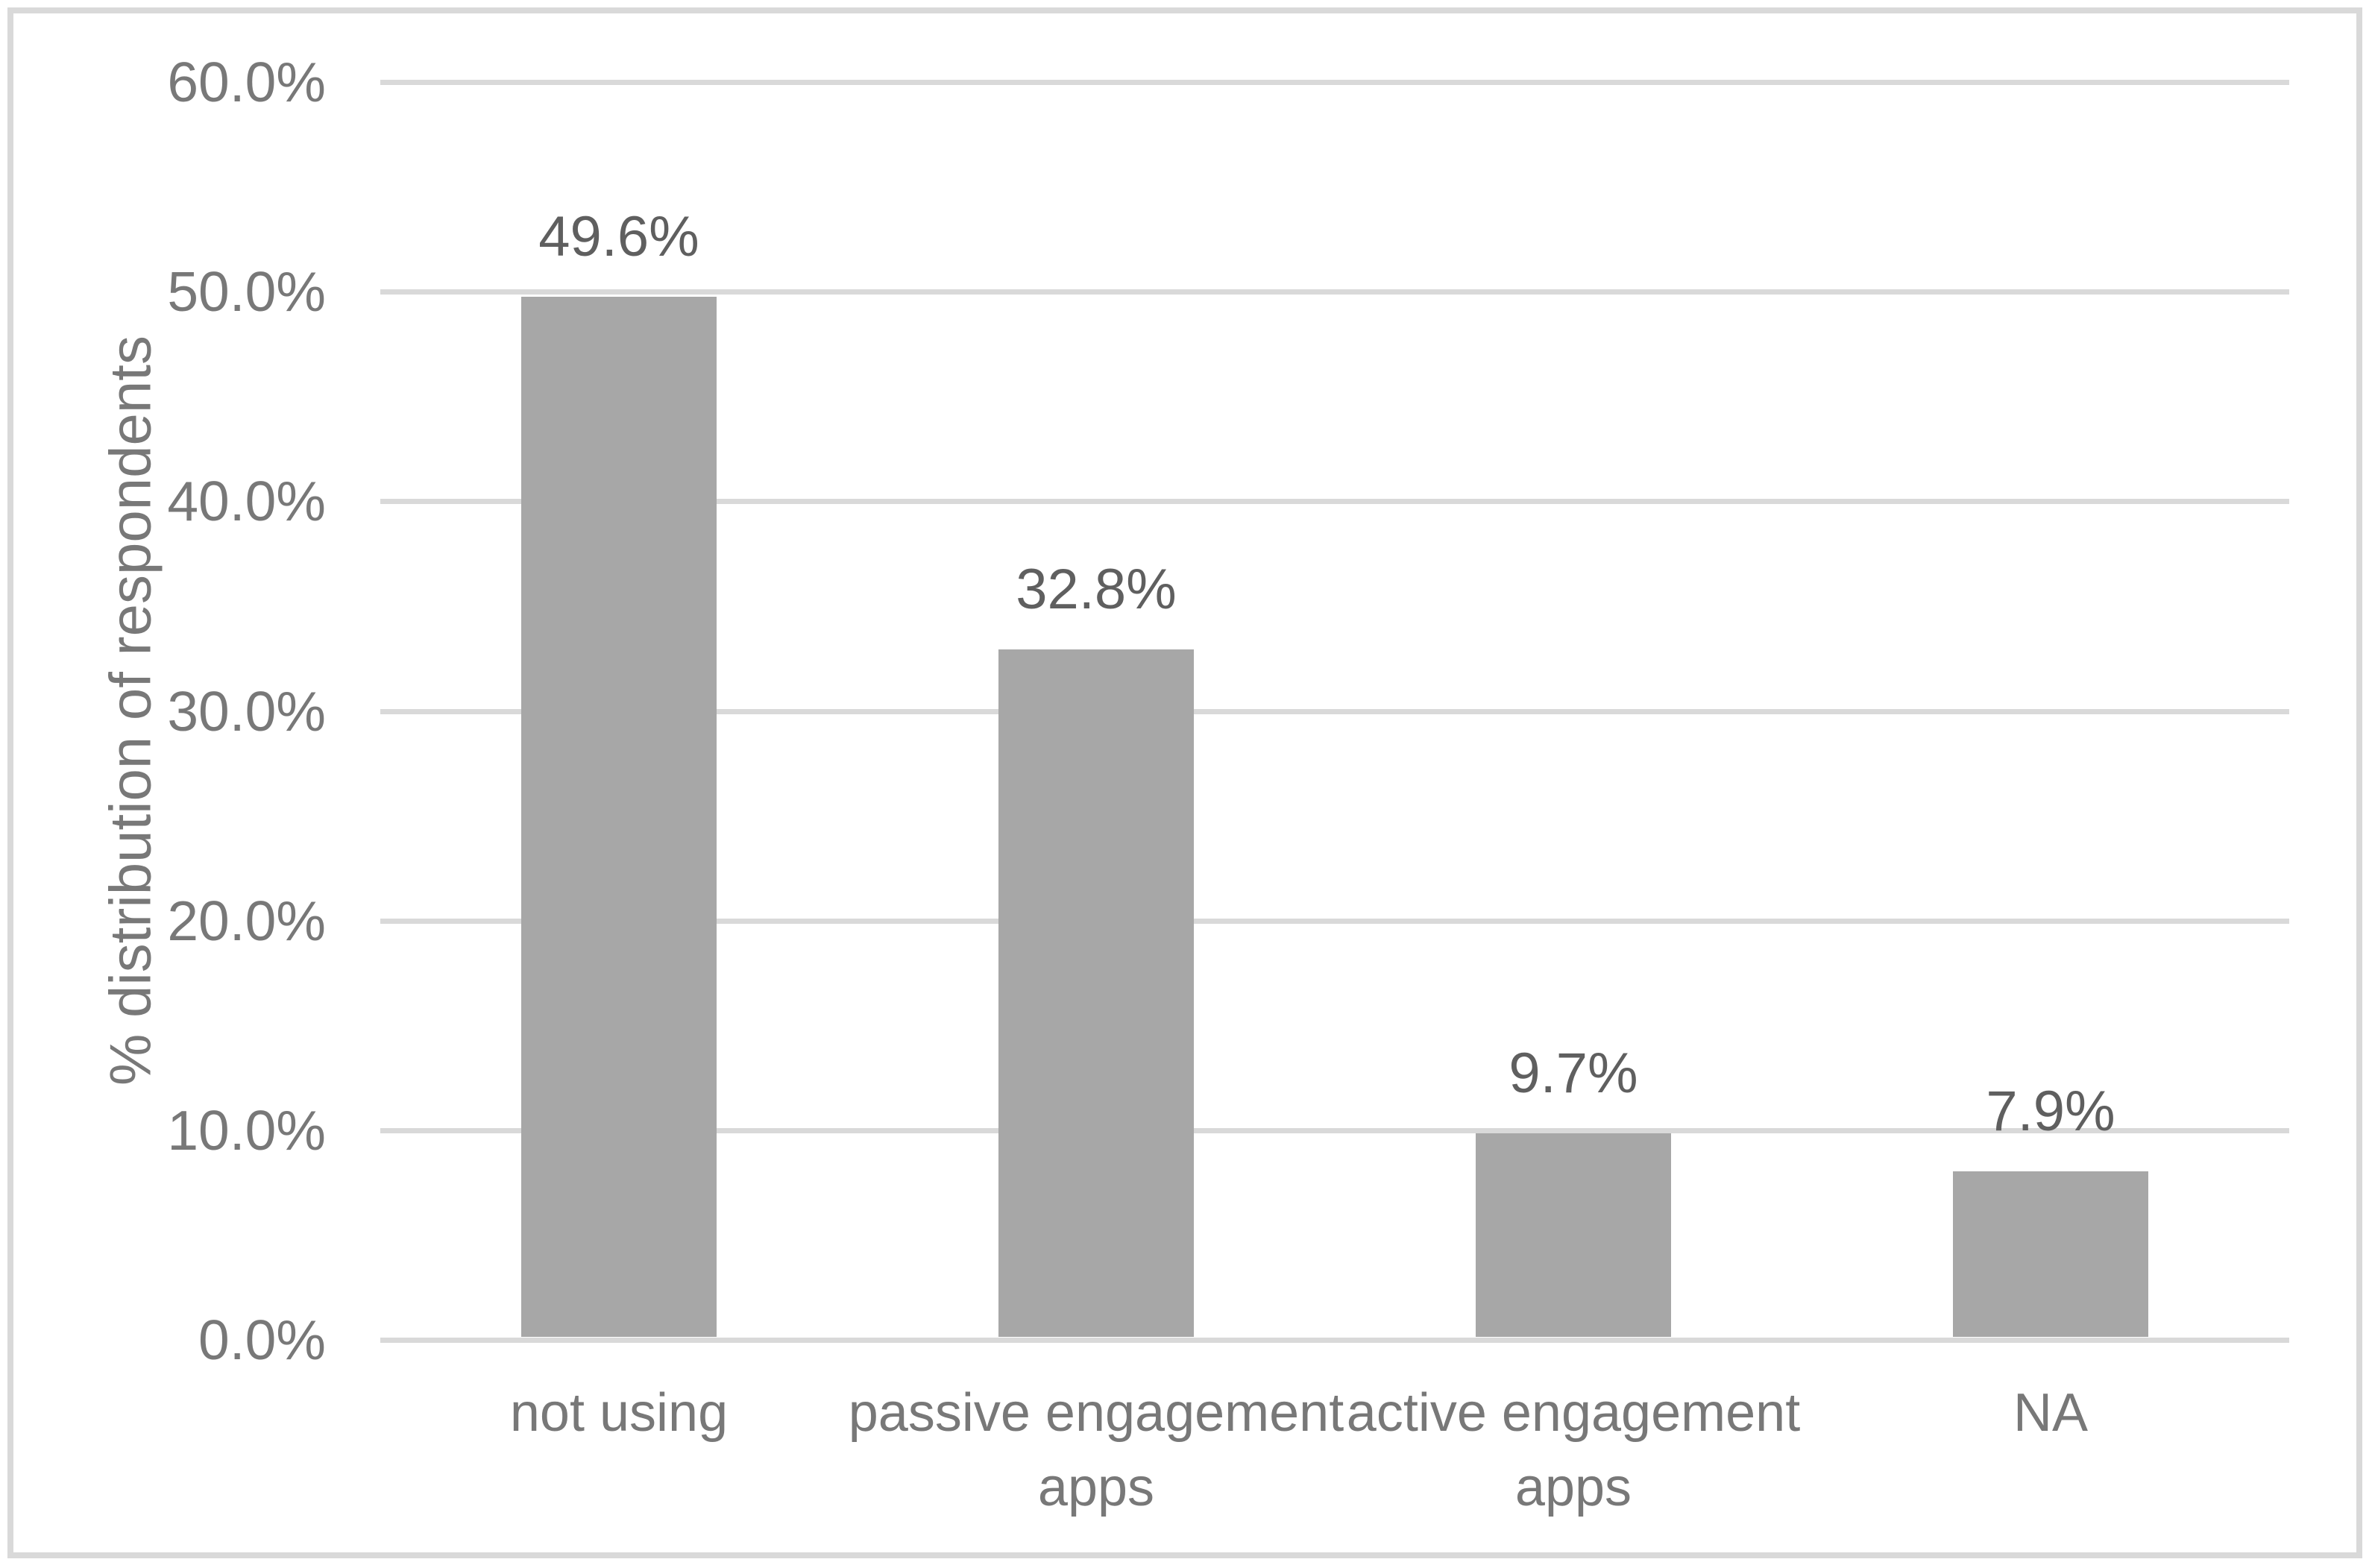  I want to click on y-axis-tick-labels: 0.0% 10.0% 20.0% 30.0% 40.0% 50.0% 60.0%, so click(163, 784).